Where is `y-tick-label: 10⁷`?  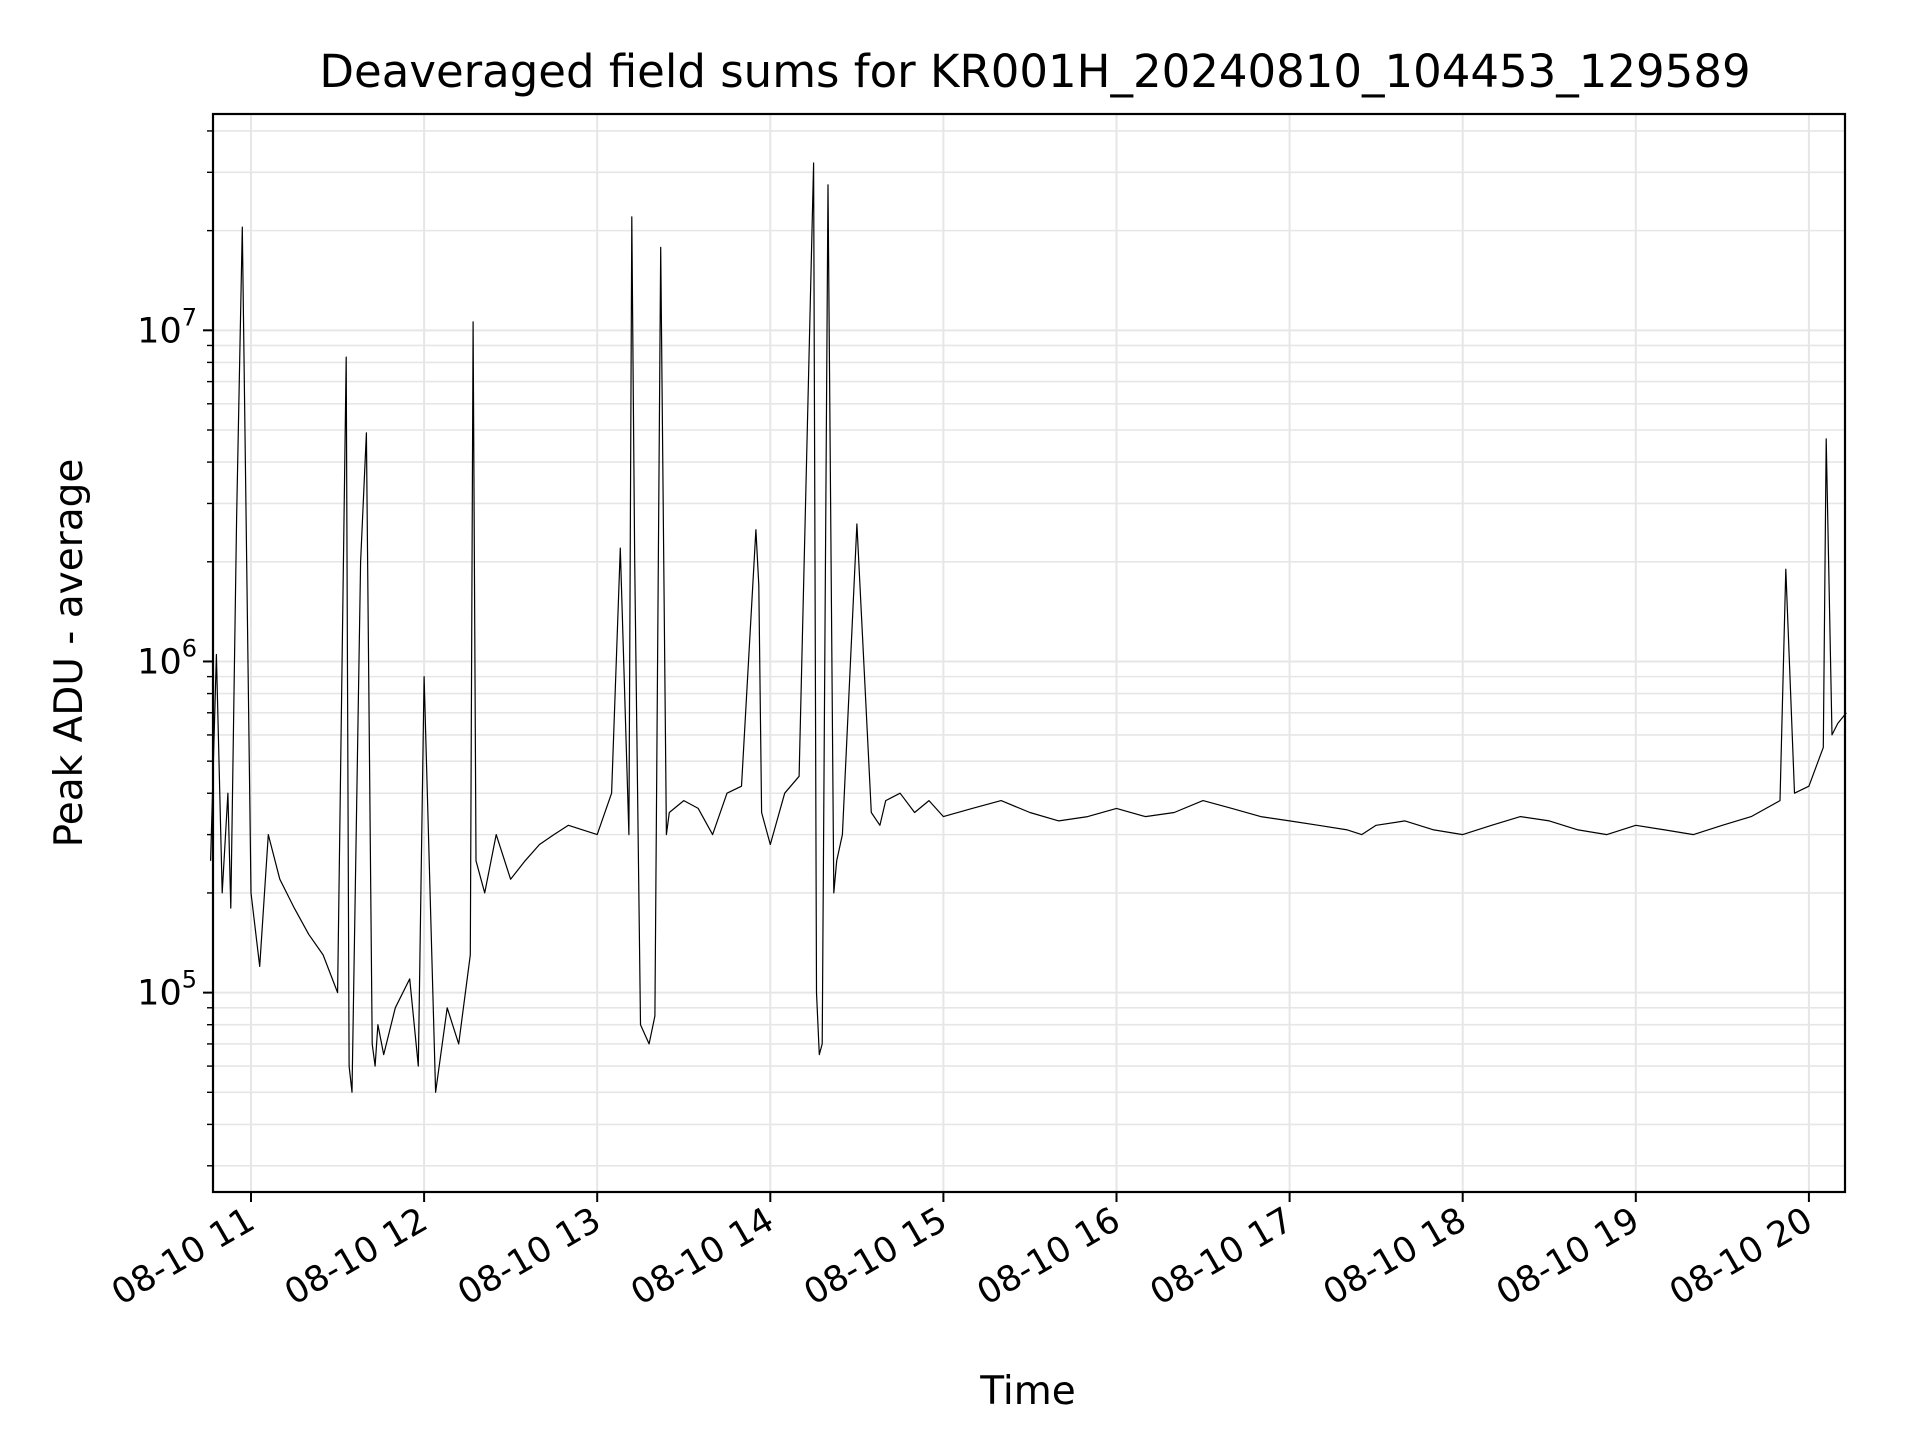 y-tick-label: 10⁷ is located at coordinates (167, 327).